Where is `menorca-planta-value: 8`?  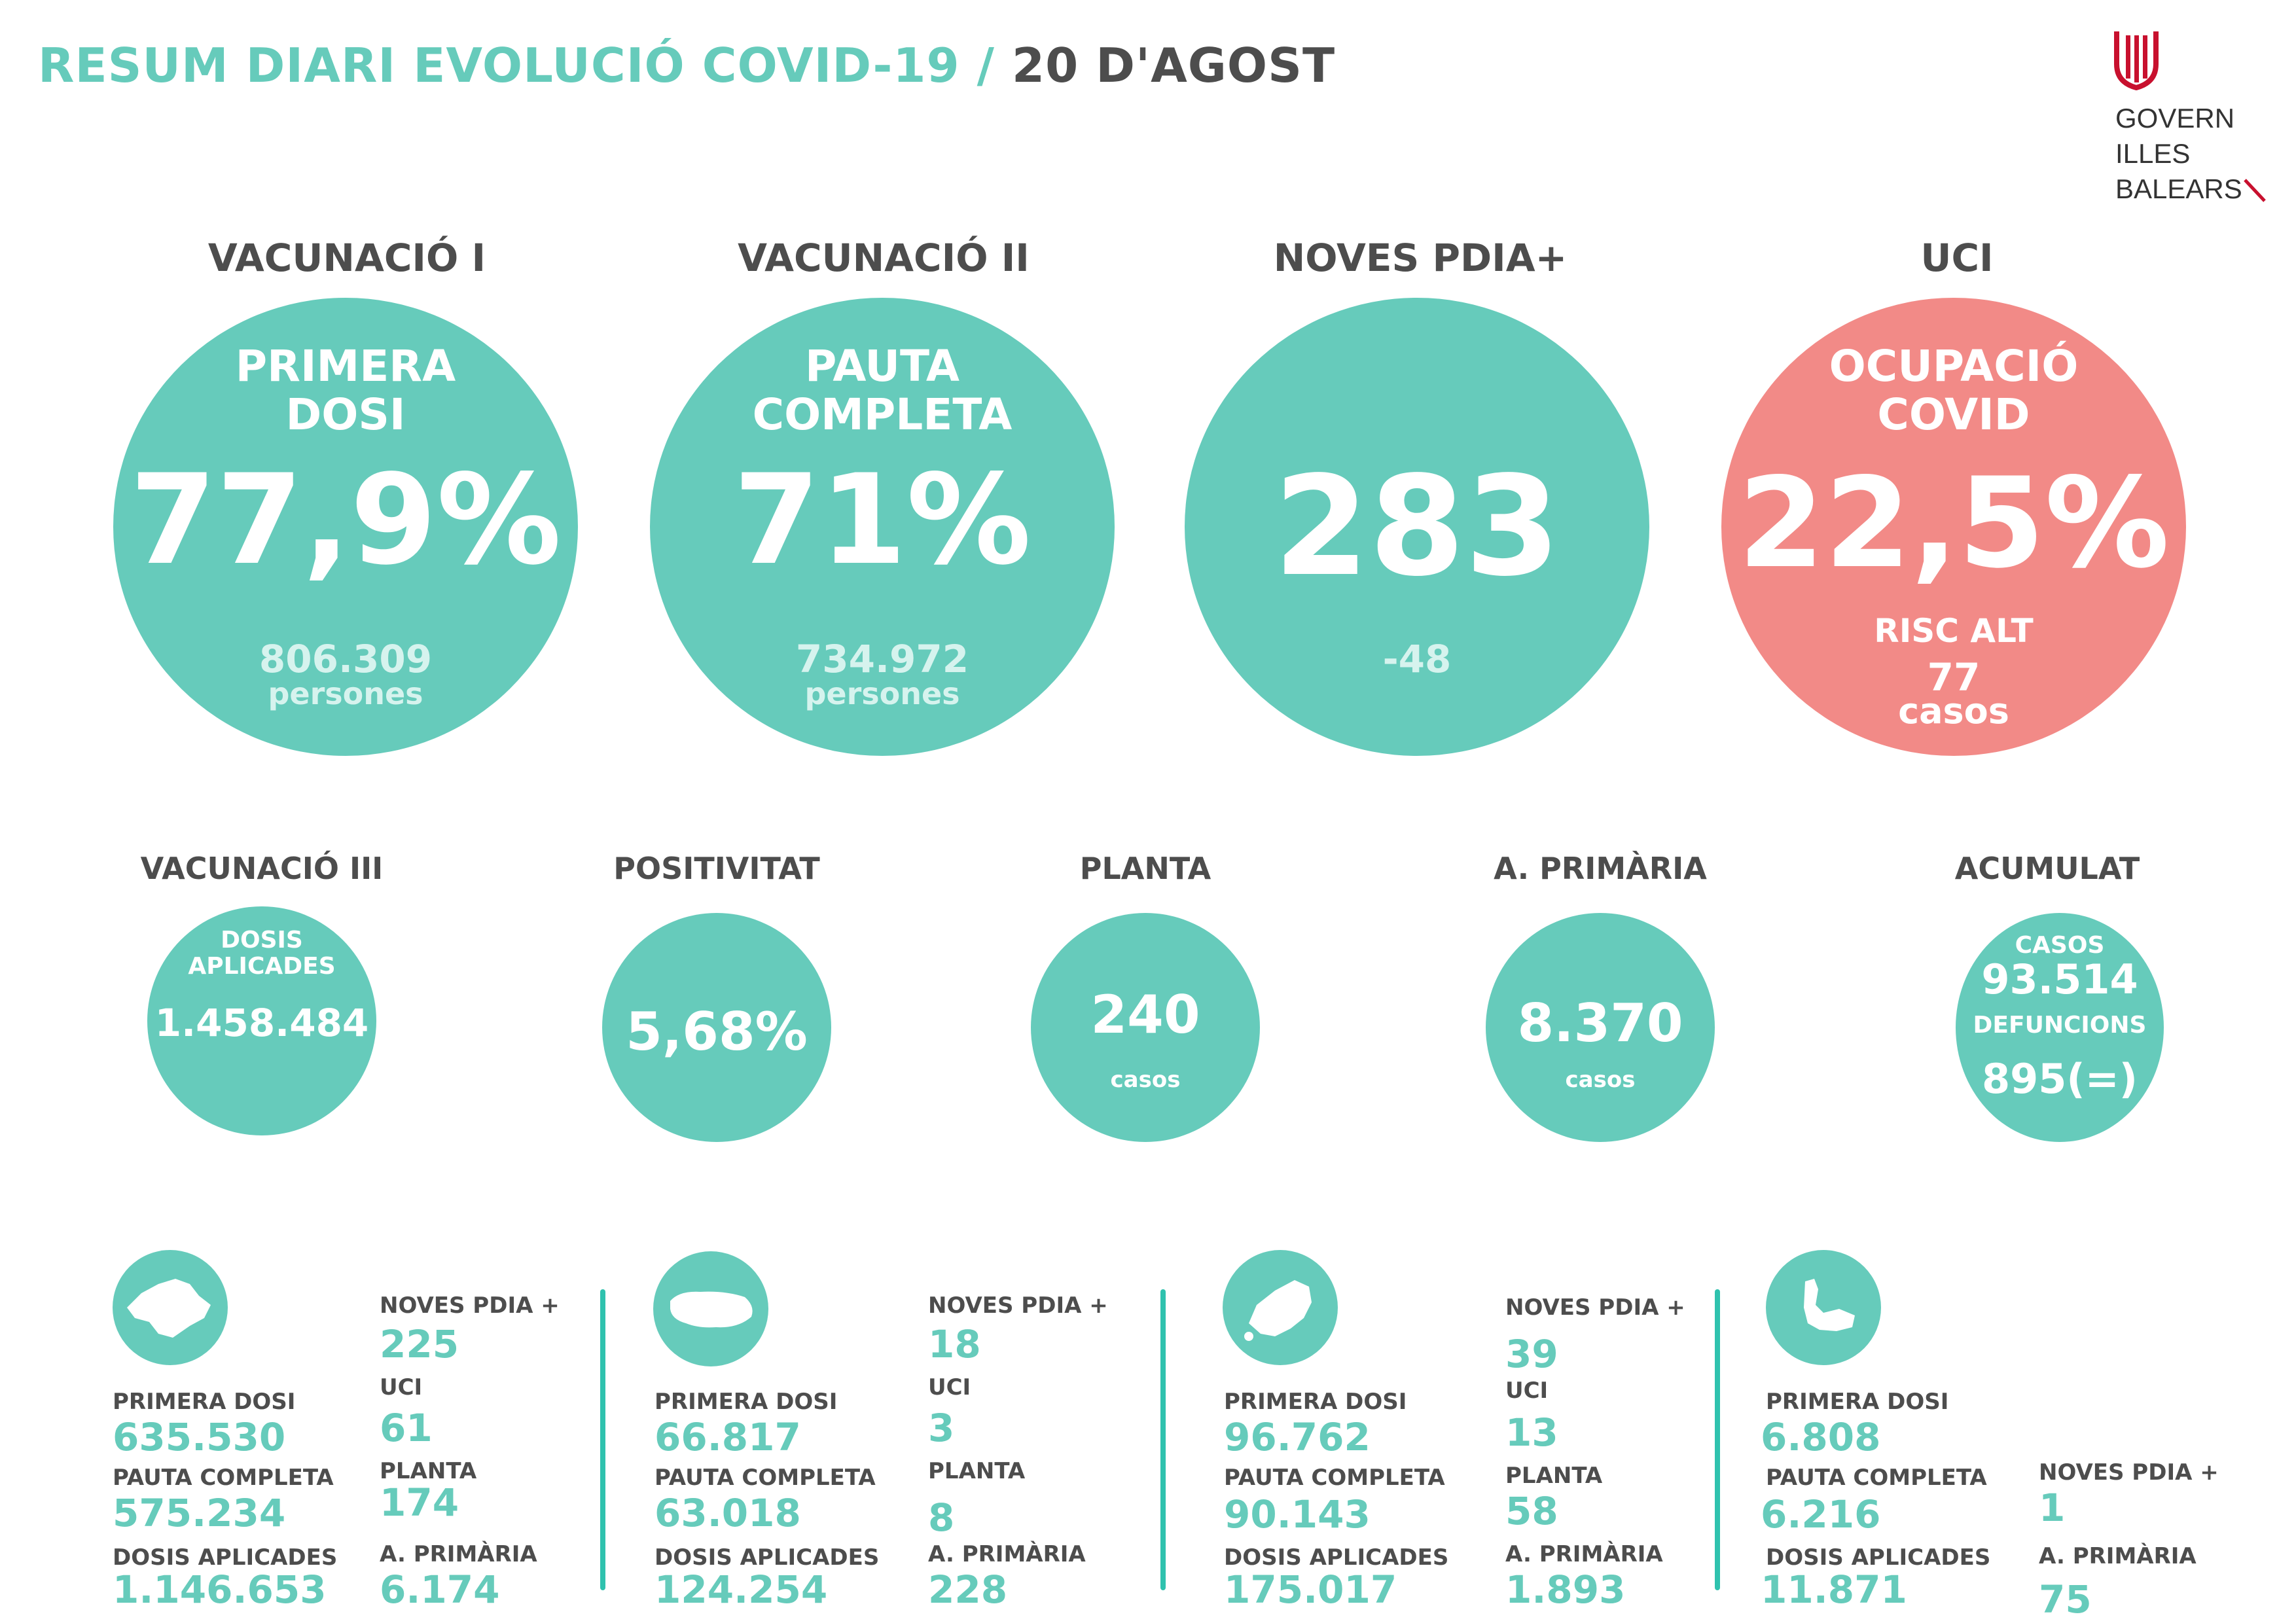
menorca-planta-value: 8 is located at coordinates (941, 1517).